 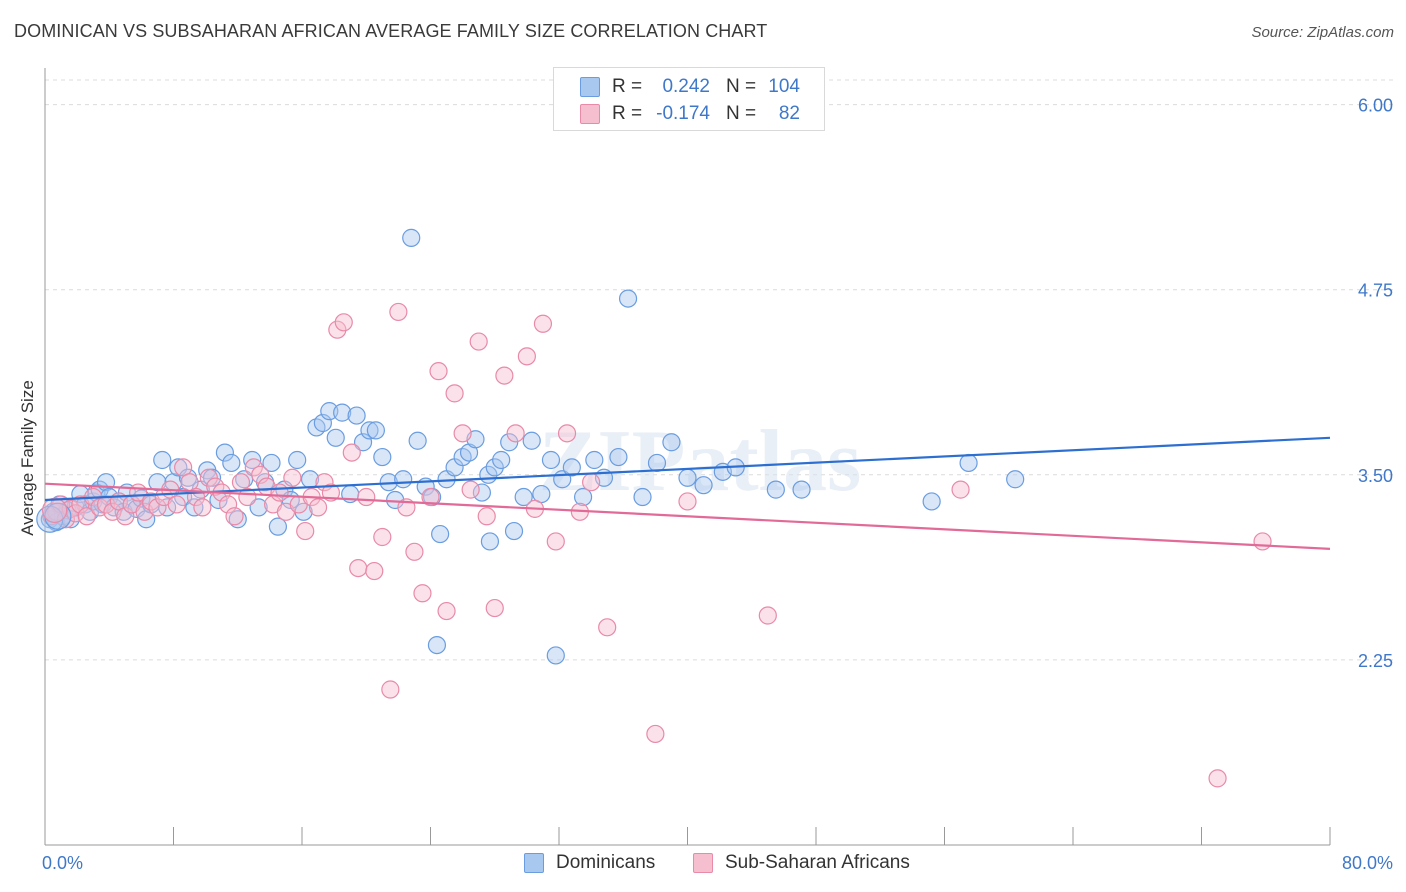 I want to click on trend-line-subsaharan, so click(x=687, y=516).